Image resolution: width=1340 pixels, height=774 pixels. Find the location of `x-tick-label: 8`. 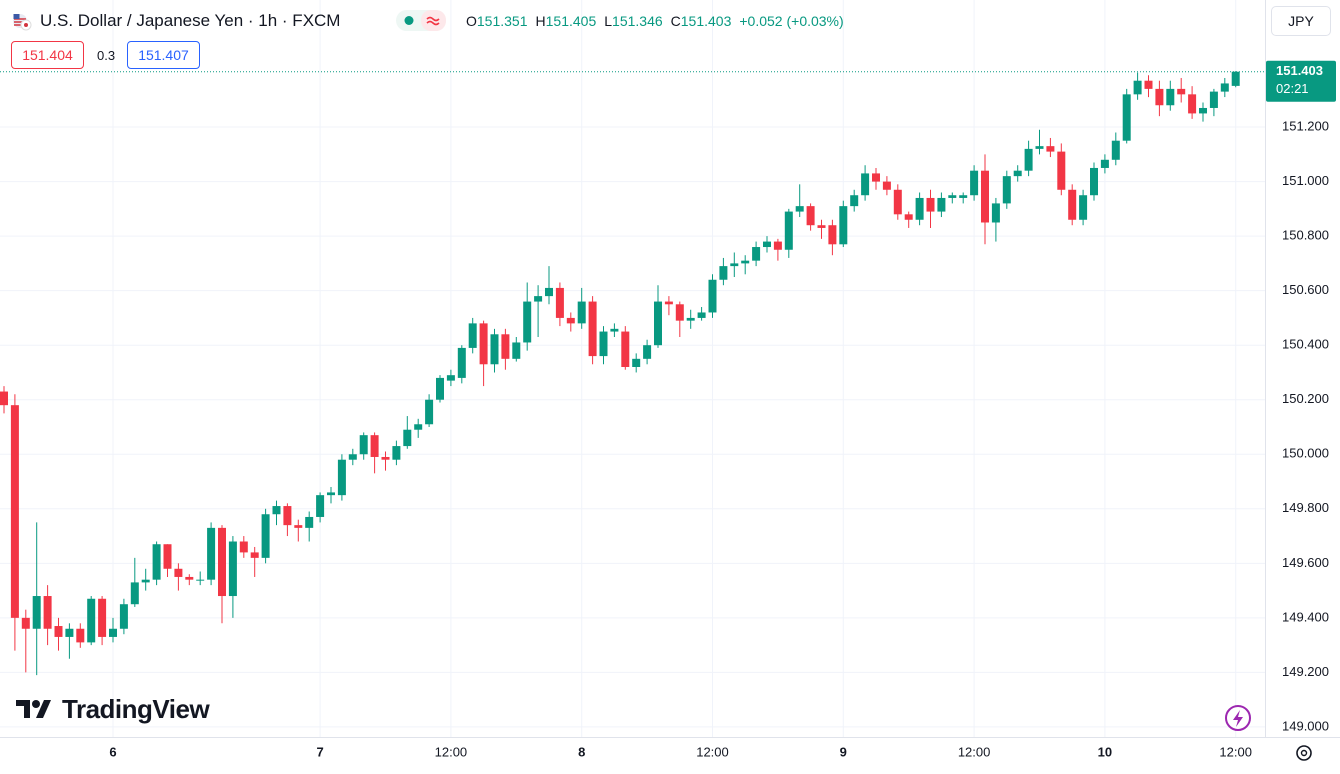

x-tick-label: 8 is located at coordinates (581, 751).